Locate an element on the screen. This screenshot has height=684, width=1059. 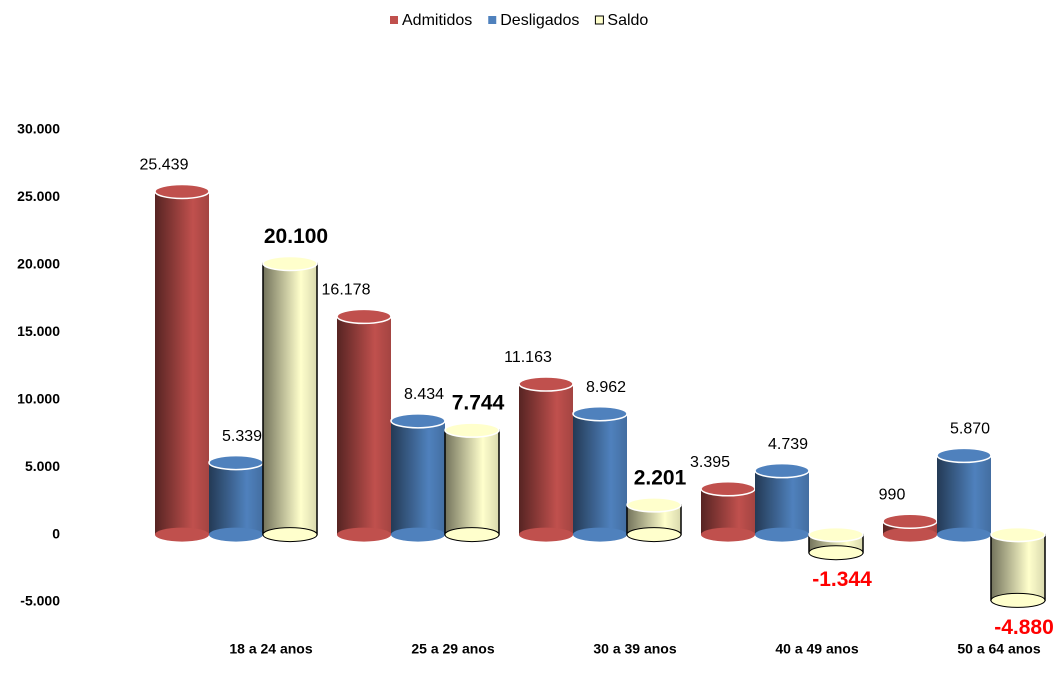
value-label: 990 is located at coordinates (892, 494).